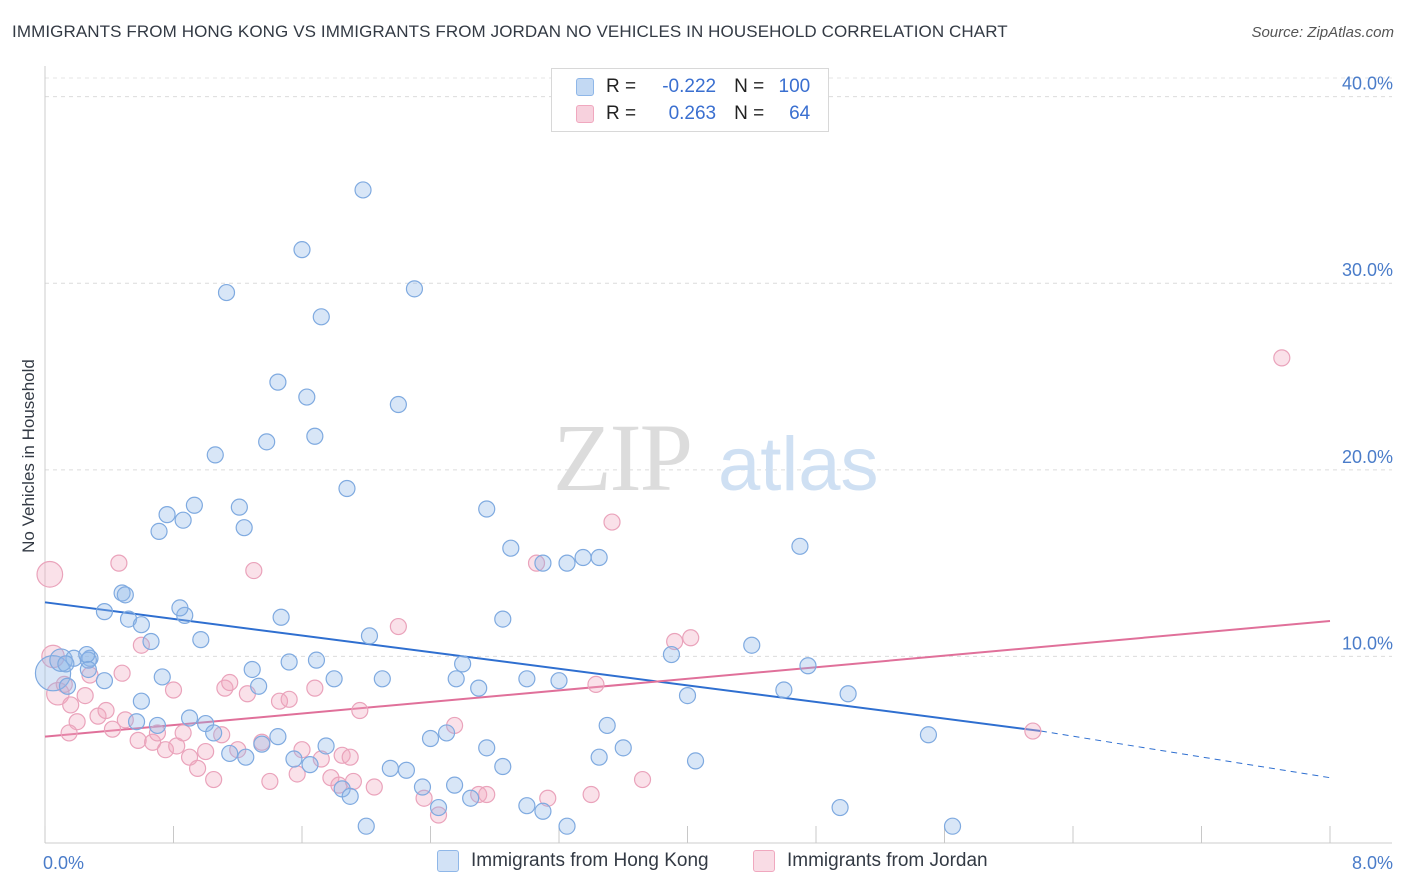 The image size is (1406, 892). I want to click on watermark-atlas: atlas, so click(798, 464).